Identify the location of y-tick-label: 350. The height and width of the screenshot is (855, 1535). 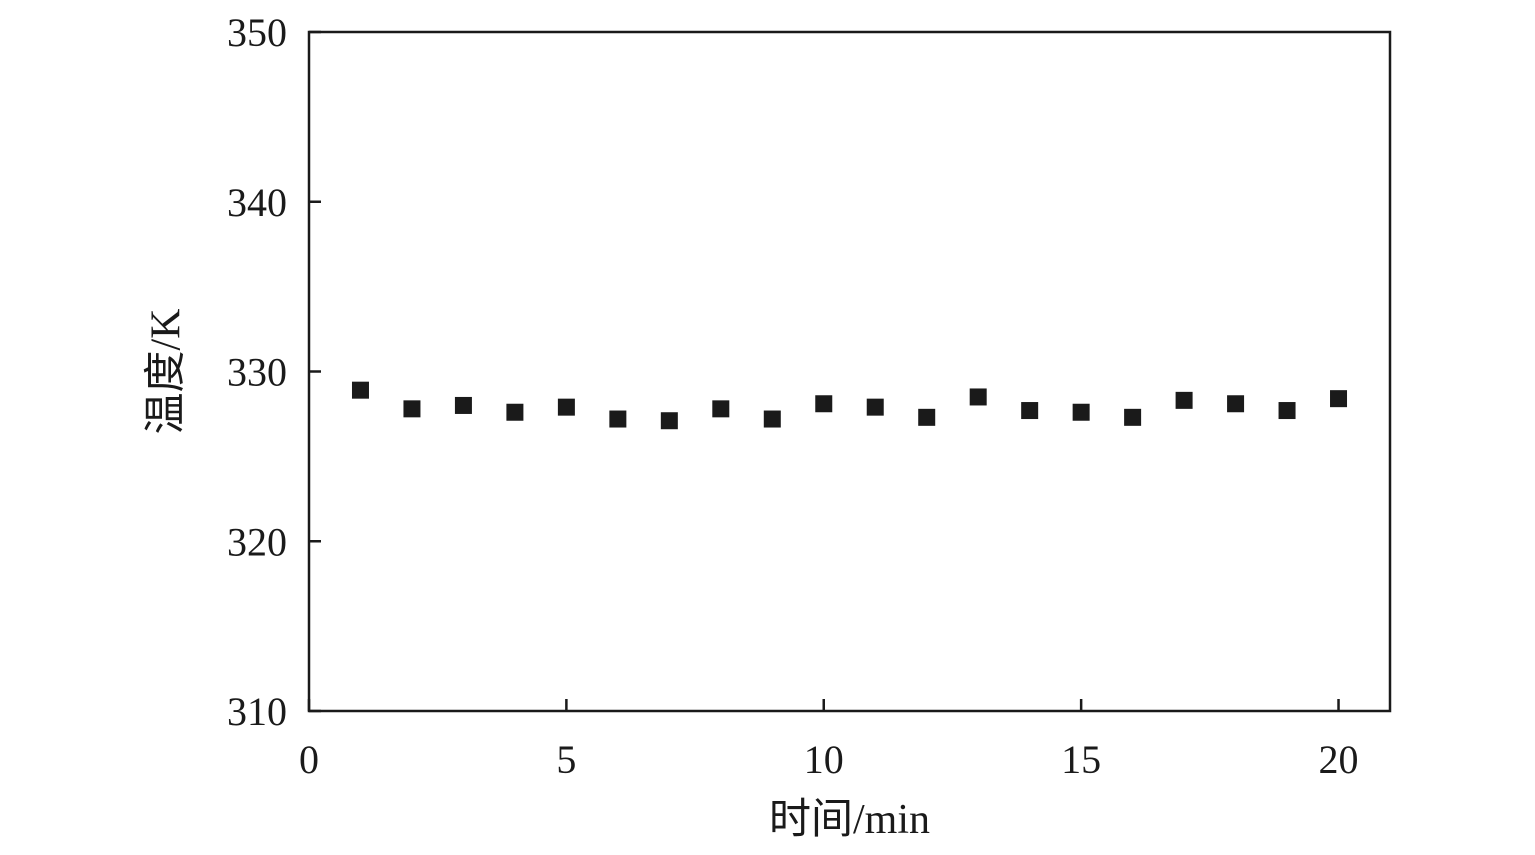
(257, 32).